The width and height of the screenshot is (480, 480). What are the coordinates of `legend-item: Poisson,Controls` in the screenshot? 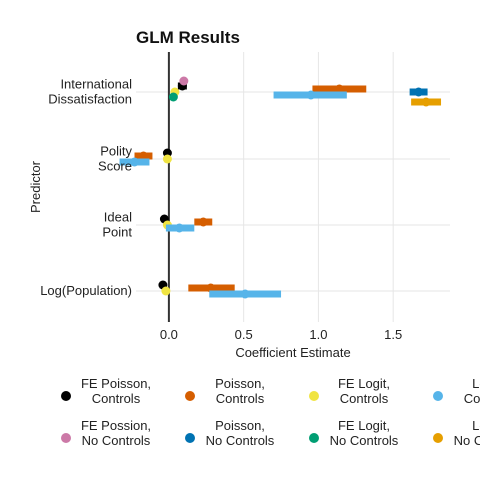 It's located at (225, 391).